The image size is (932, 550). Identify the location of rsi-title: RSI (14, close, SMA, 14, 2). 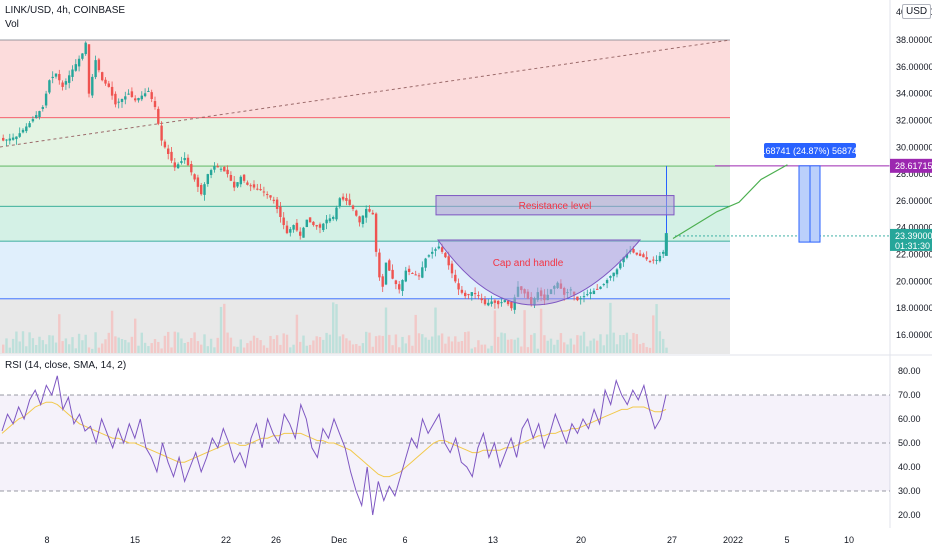
(66, 365).